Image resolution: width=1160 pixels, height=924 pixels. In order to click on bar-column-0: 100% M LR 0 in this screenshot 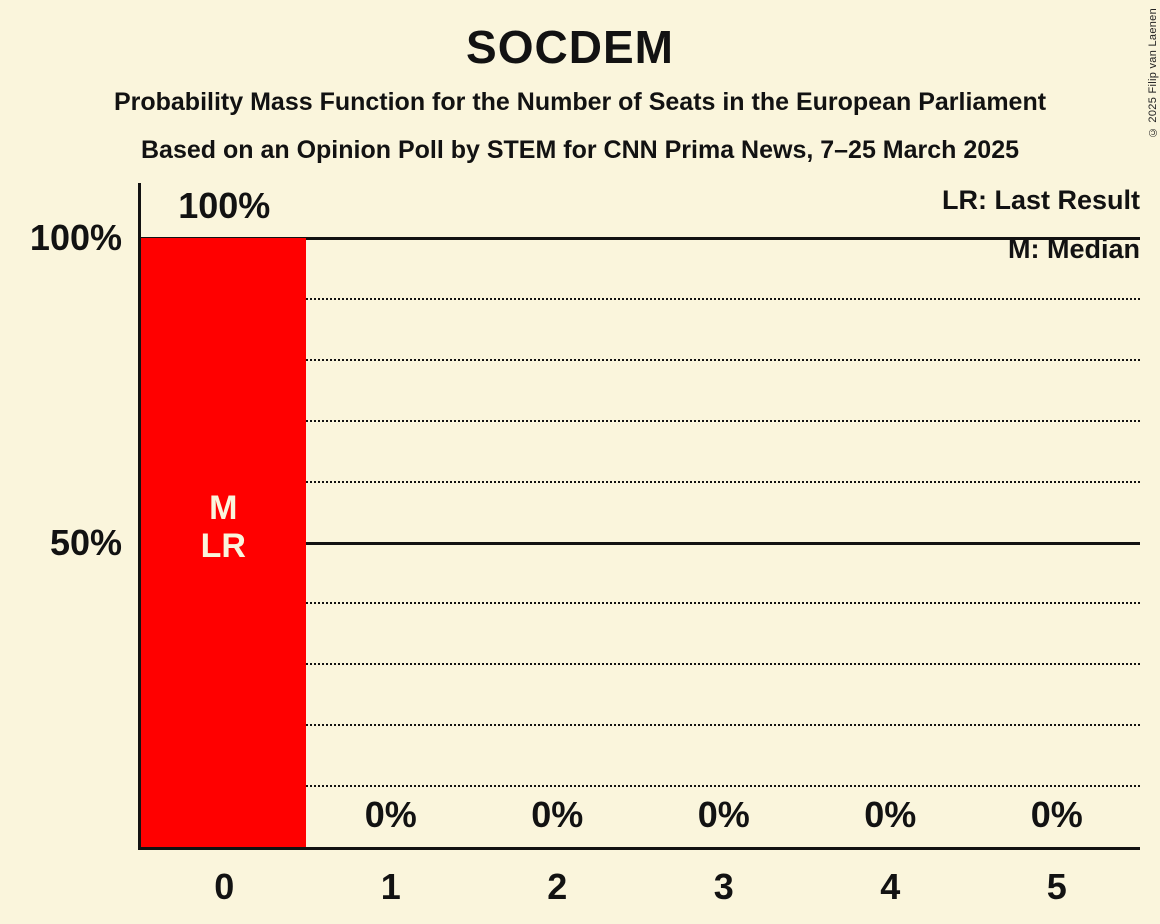, I will do `click(224, 546)`.